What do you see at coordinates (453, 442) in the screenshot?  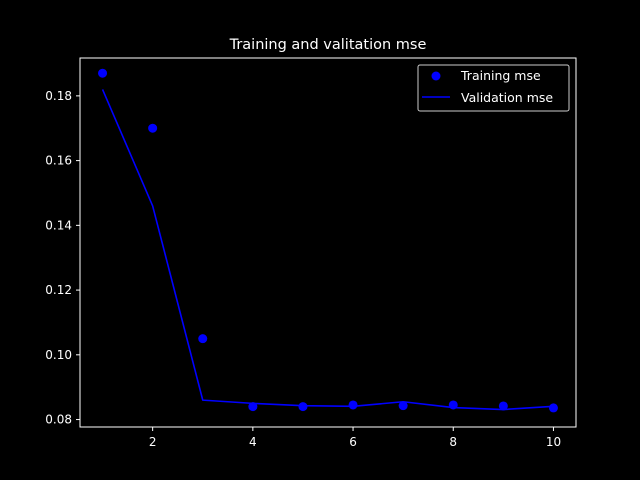 I see `x-tick-label: 8` at bounding box center [453, 442].